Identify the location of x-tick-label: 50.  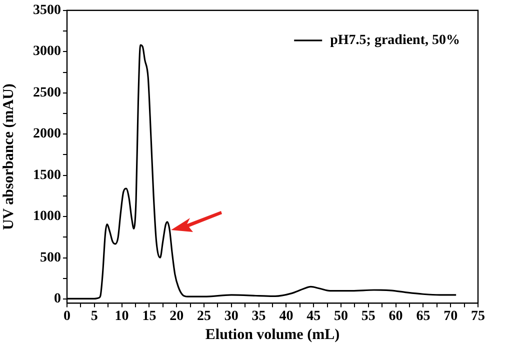
(341, 316).